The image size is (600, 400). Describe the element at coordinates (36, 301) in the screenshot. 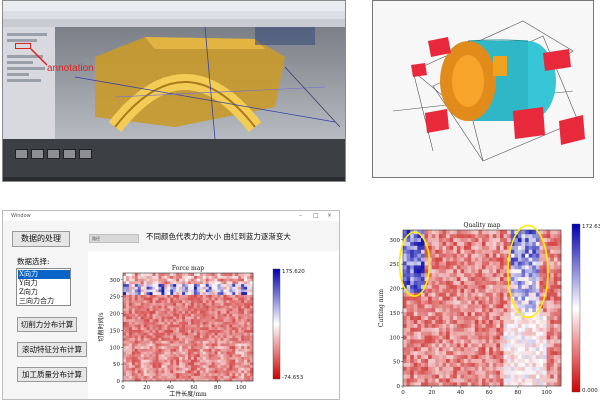

I see `list-item-resultant-force: 三向力合力` at that location.